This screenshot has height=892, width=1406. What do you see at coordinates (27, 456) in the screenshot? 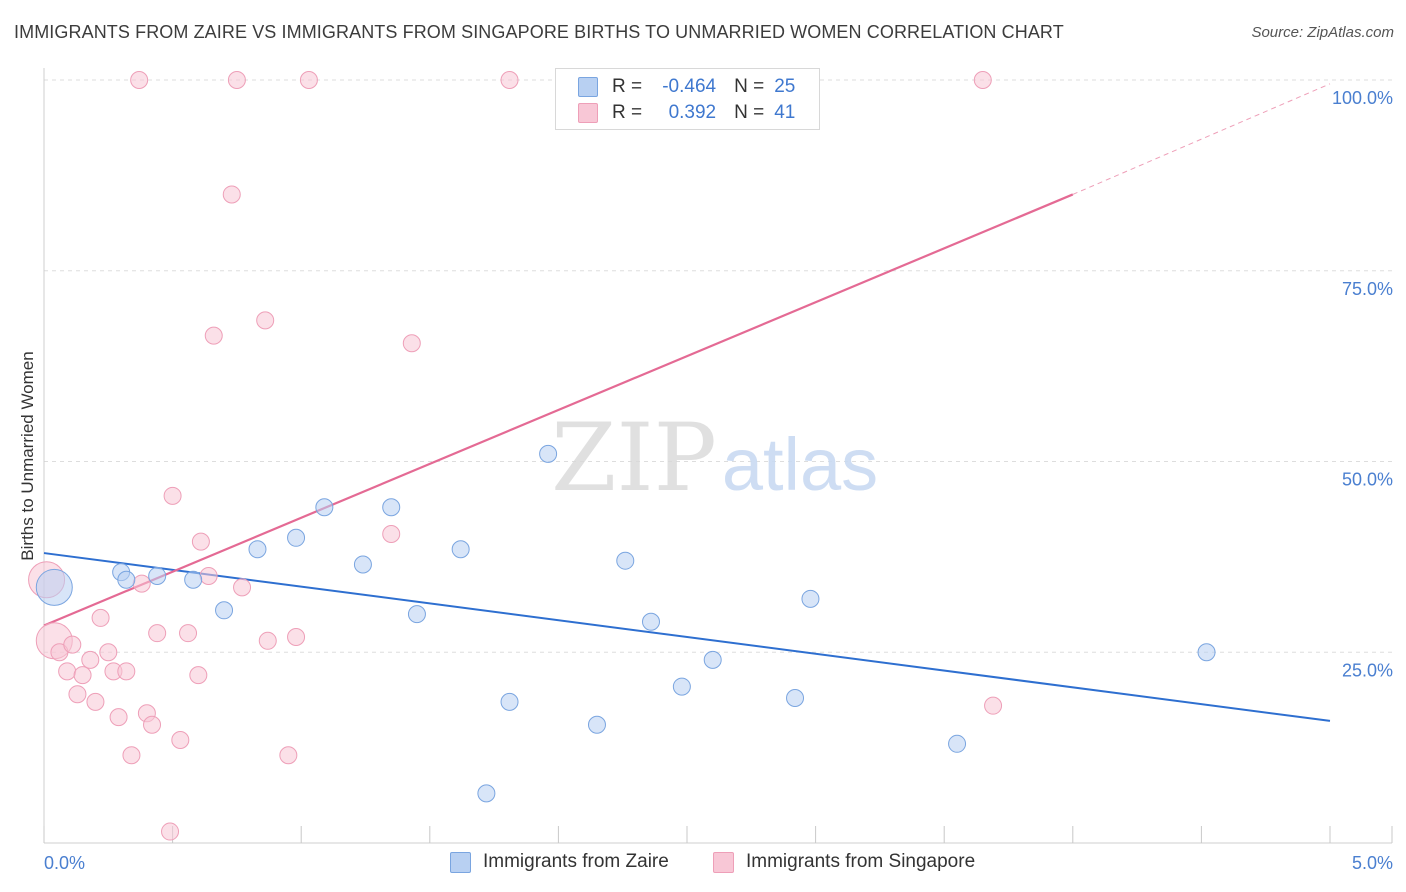
I see `y-axis-label: Births to Unmarried Women` at bounding box center [27, 456].